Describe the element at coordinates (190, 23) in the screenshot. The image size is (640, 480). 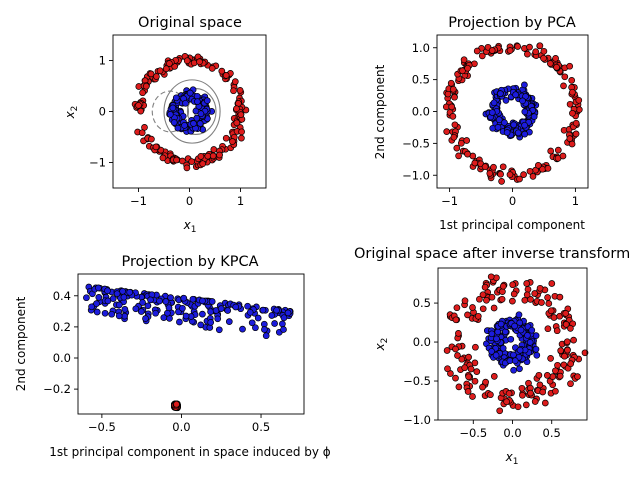
I see `panel-title: Original space` at that location.